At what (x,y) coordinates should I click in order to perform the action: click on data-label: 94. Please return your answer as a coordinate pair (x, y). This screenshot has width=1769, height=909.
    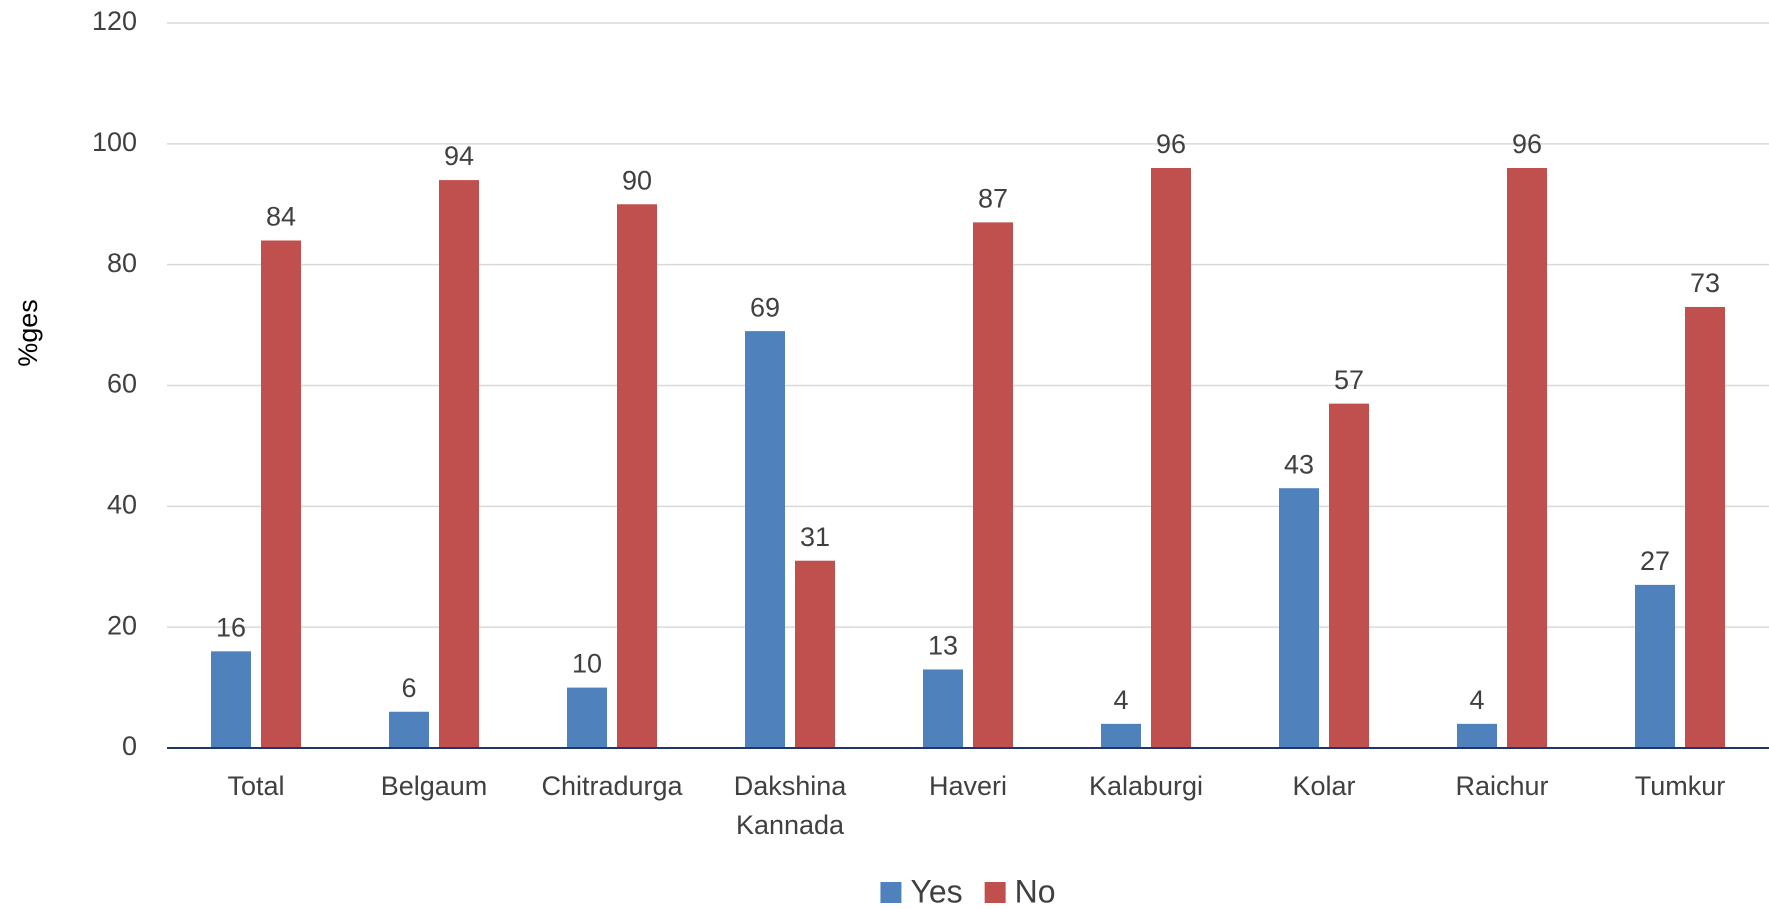
    Looking at the image, I should click on (459, 156).